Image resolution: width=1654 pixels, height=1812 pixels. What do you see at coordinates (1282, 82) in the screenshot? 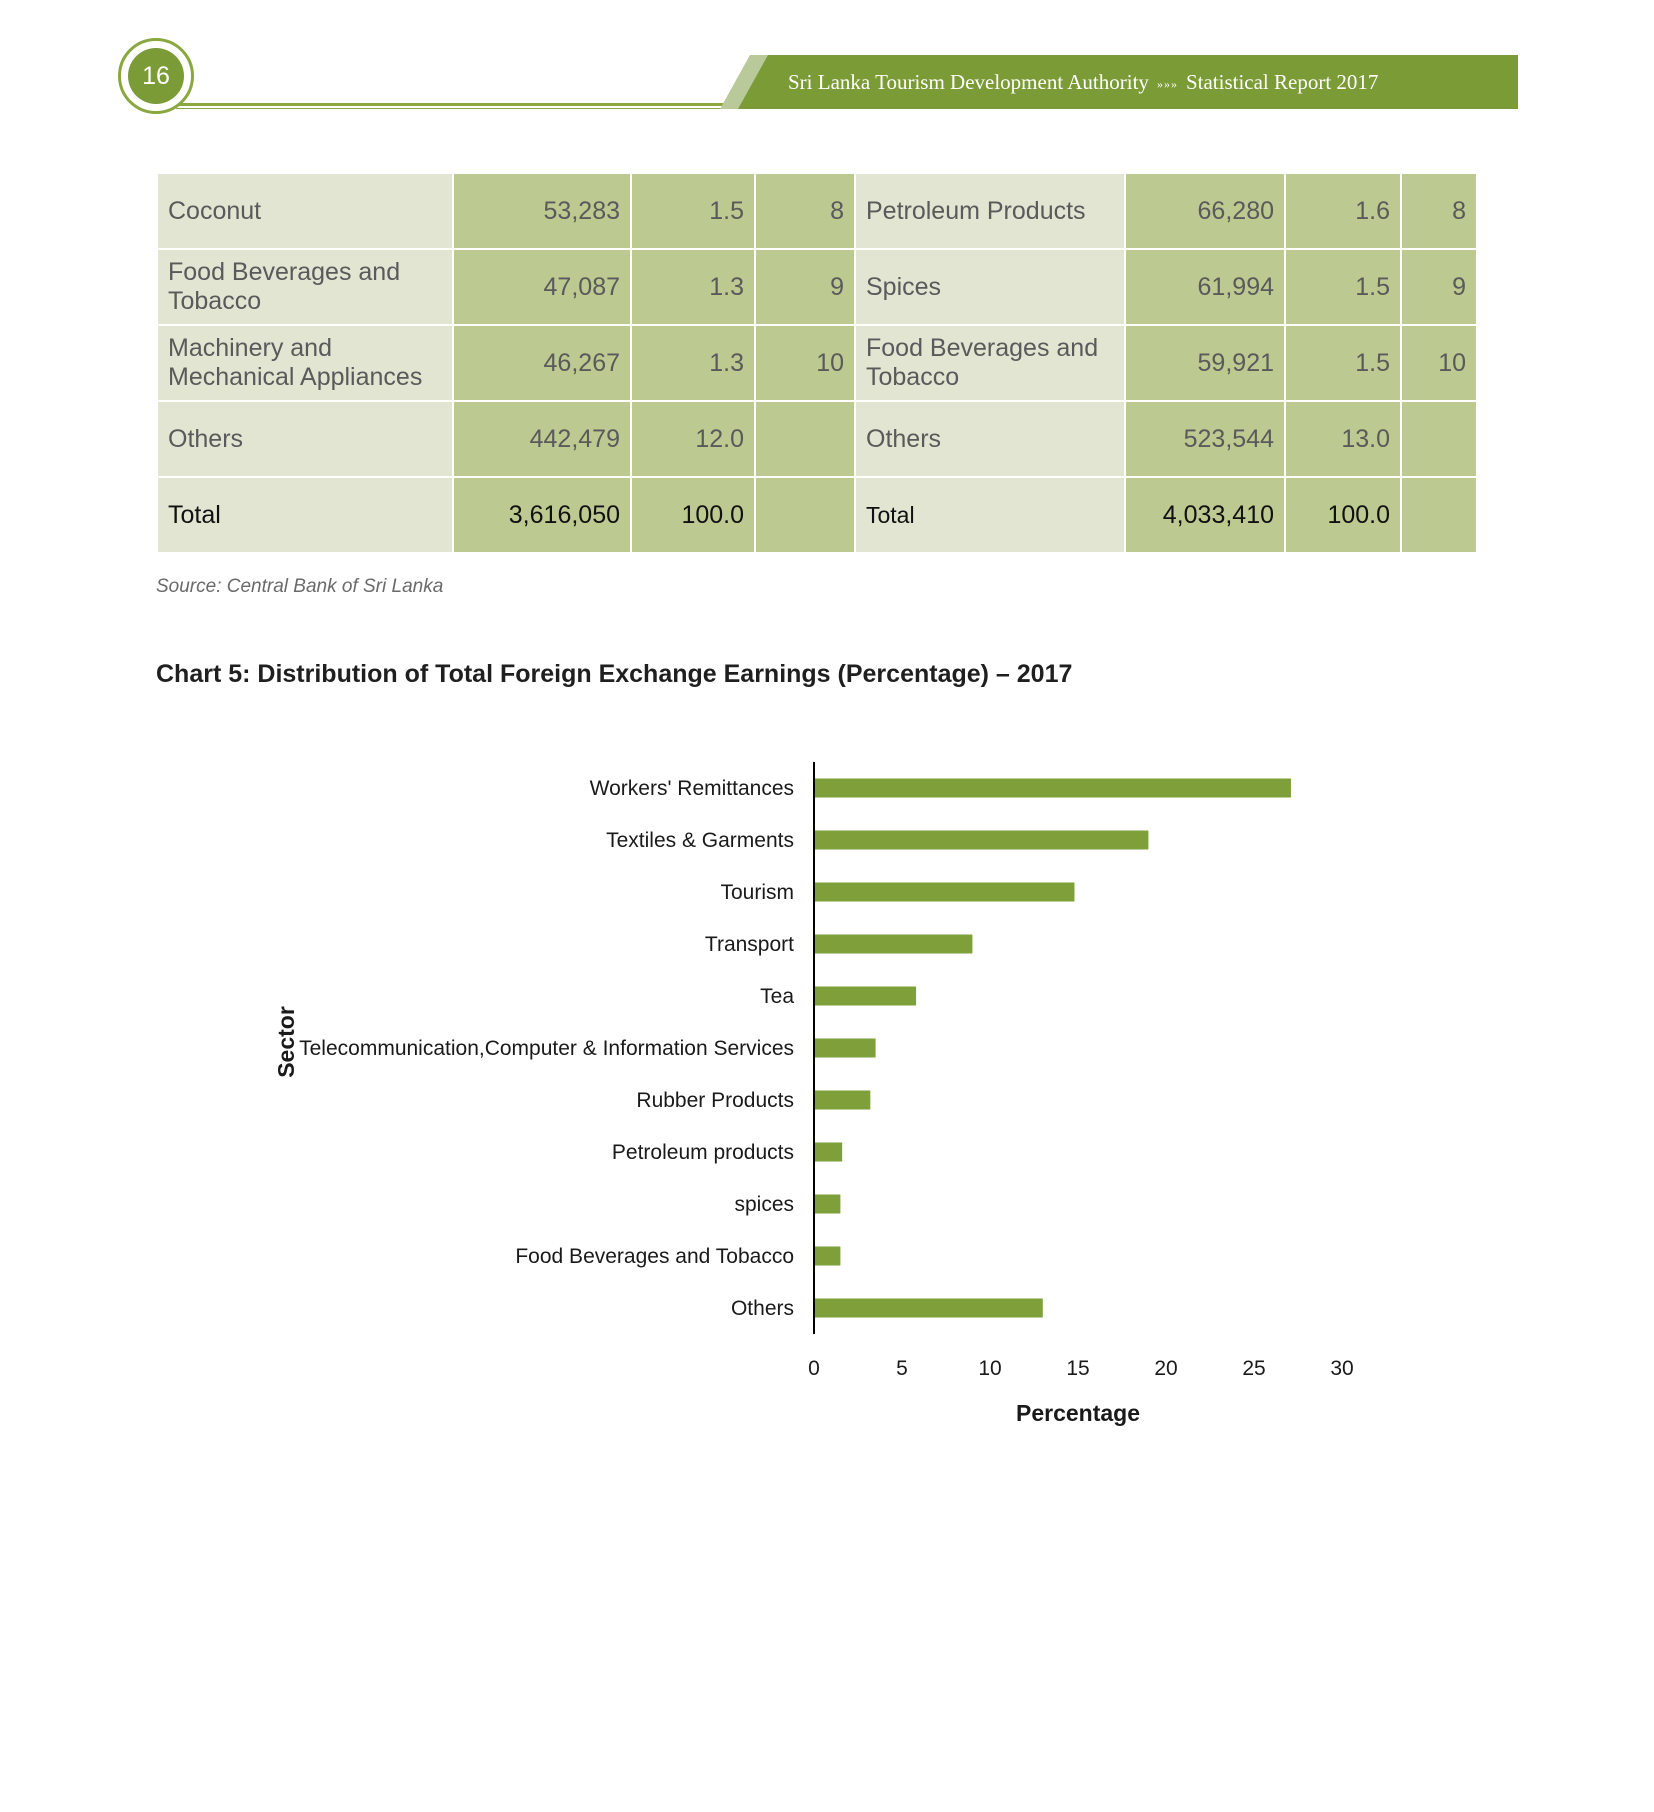
I see `report-name: Statistical Report 2017` at bounding box center [1282, 82].